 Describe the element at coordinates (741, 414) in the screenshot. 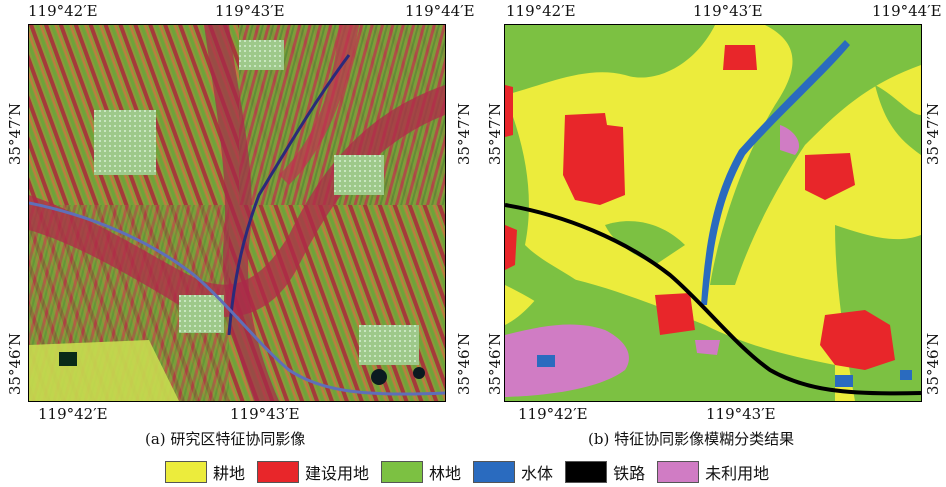

I see `panel-b-bottom-lon-2: 119°43′E` at that location.